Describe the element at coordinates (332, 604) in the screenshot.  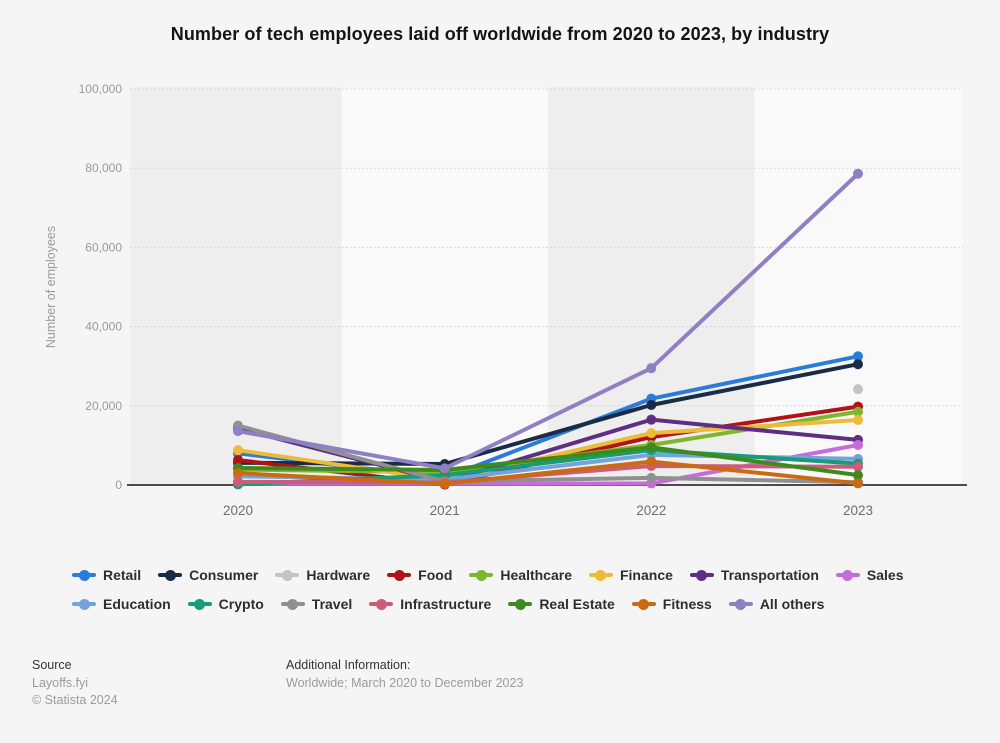
I see `legend-label-travel: Travel` at that location.